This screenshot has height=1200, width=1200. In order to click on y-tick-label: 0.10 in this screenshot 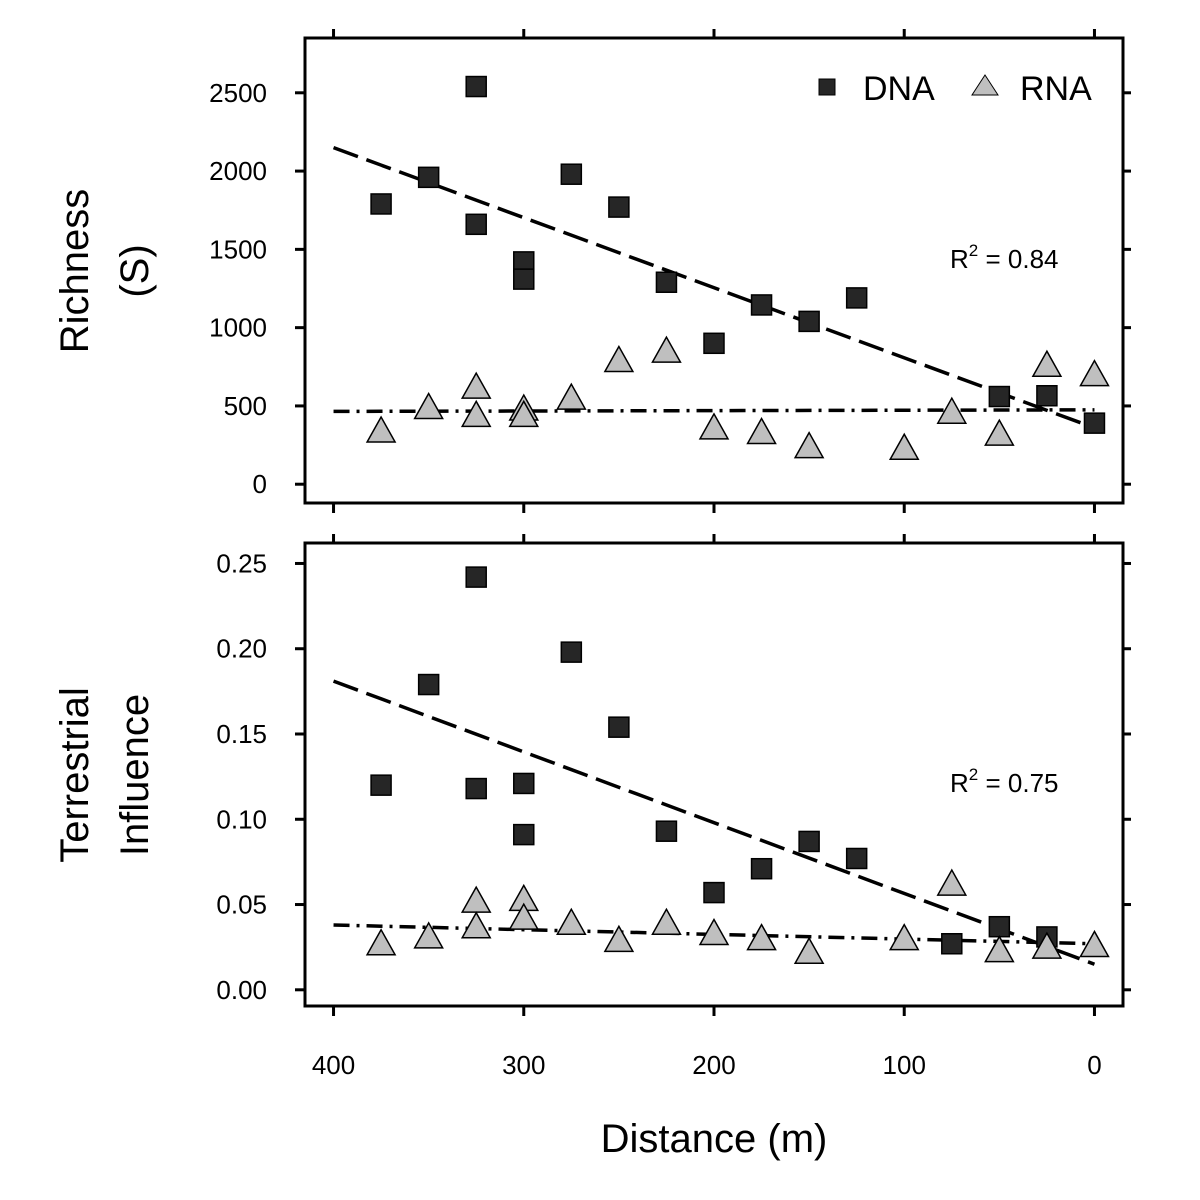, I will do `click(241, 819)`.